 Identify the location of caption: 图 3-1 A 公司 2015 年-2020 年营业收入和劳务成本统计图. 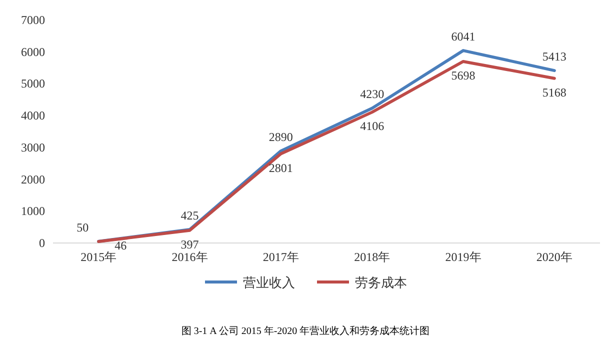
(305, 331).